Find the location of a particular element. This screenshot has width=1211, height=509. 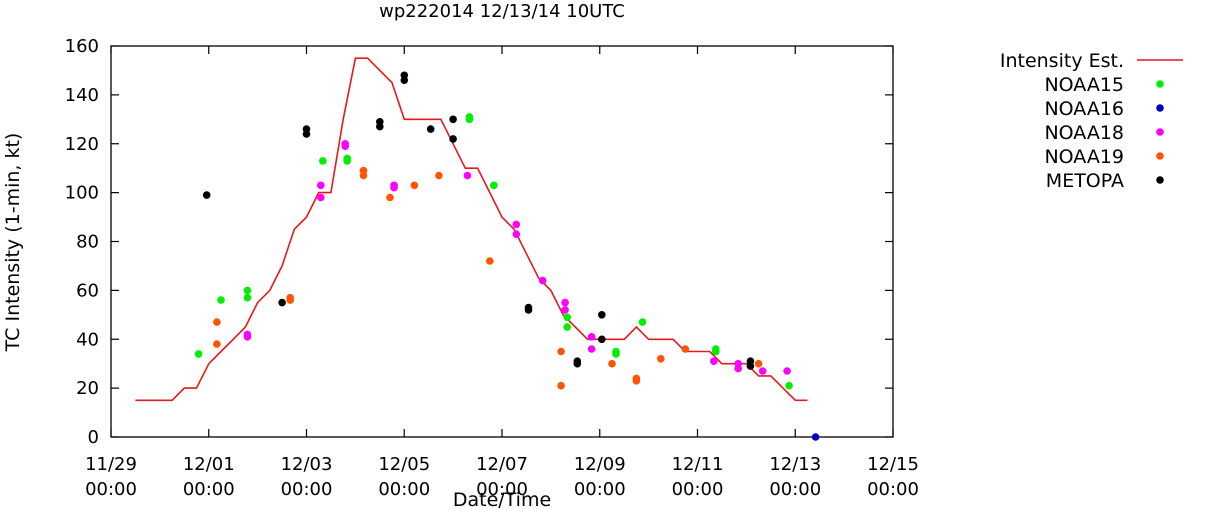

legend-label: METOPA is located at coordinates (1085, 181).